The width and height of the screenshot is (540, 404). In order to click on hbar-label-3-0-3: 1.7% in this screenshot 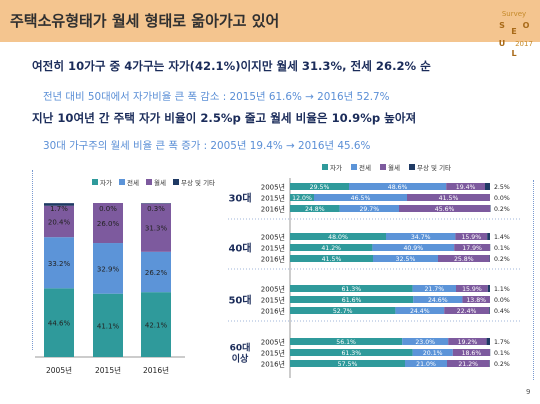, I will do `click(502, 342)`.